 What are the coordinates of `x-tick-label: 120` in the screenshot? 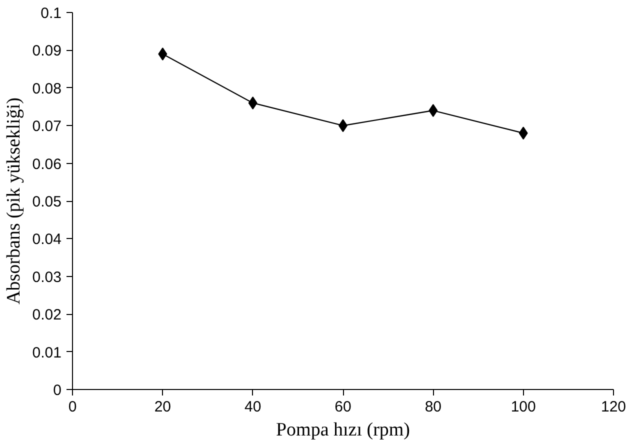 It's located at (613, 407).